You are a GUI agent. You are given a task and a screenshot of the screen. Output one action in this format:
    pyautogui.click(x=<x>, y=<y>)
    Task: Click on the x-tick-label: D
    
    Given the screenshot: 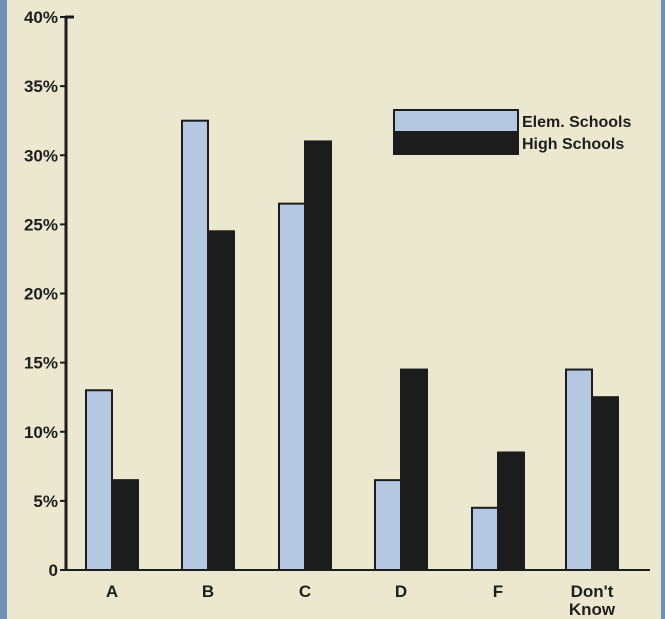 What is the action you would take?
    pyautogui.click(x=401, y=591)
    